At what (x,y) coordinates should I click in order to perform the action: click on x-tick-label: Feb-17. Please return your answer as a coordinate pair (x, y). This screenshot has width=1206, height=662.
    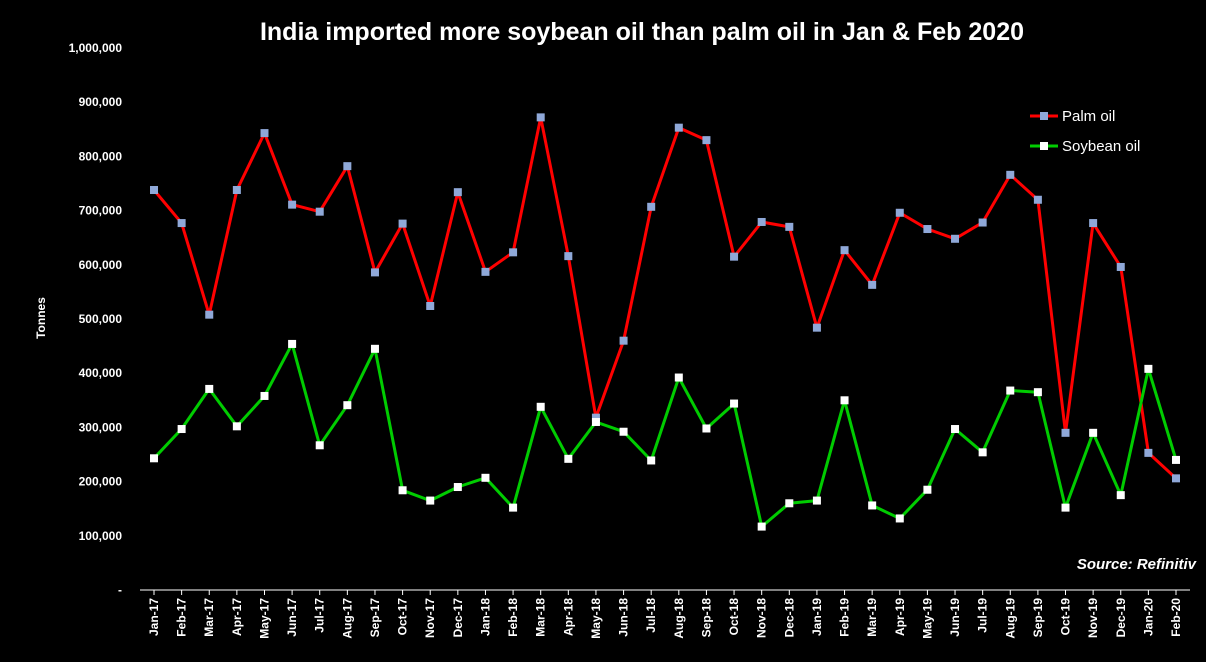
    Looking at the image, I should click on (182, 617).